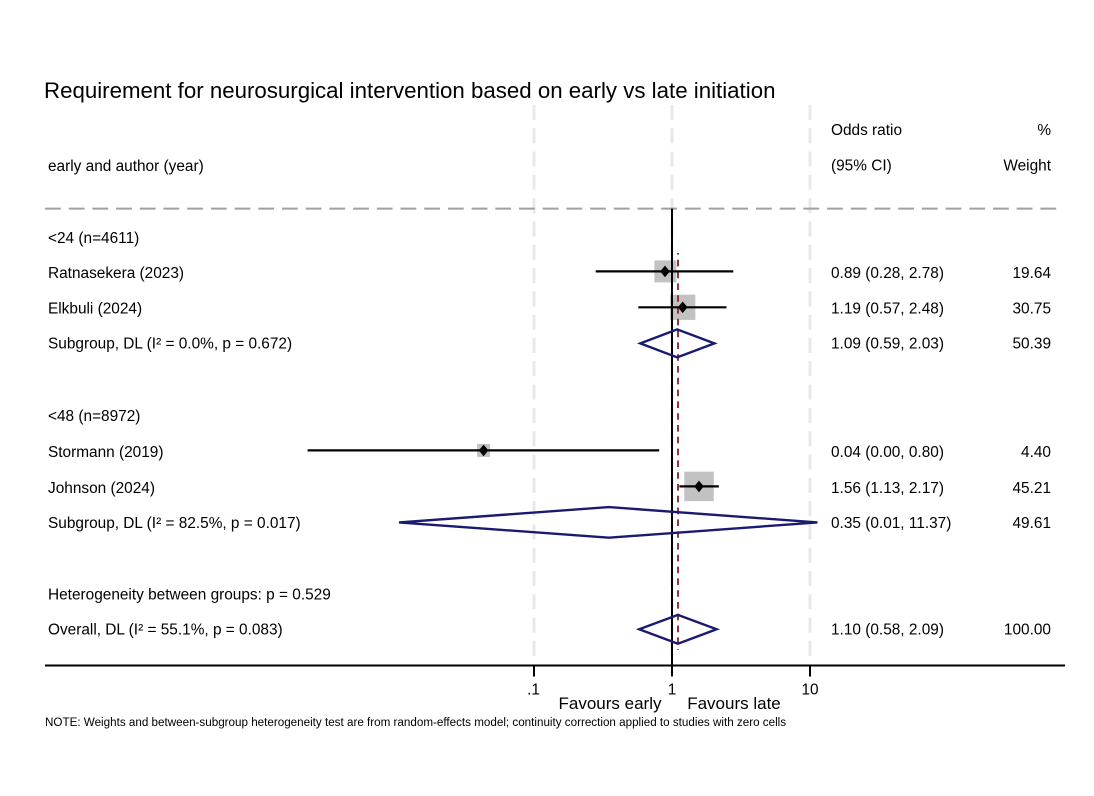 The width and height of the screenshot is (1094, 796). I want to click on svg-text: early and author (year), so click(126, 166).